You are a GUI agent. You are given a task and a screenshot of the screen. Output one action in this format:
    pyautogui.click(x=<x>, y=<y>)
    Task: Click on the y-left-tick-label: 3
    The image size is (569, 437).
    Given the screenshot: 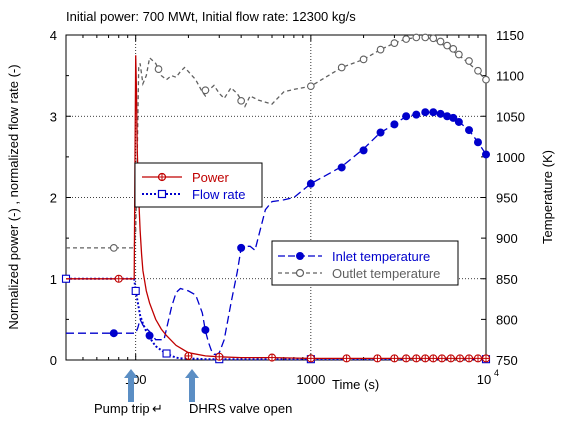 What is the action you would take?
    pyautogui.click(x=53, y=116)
    